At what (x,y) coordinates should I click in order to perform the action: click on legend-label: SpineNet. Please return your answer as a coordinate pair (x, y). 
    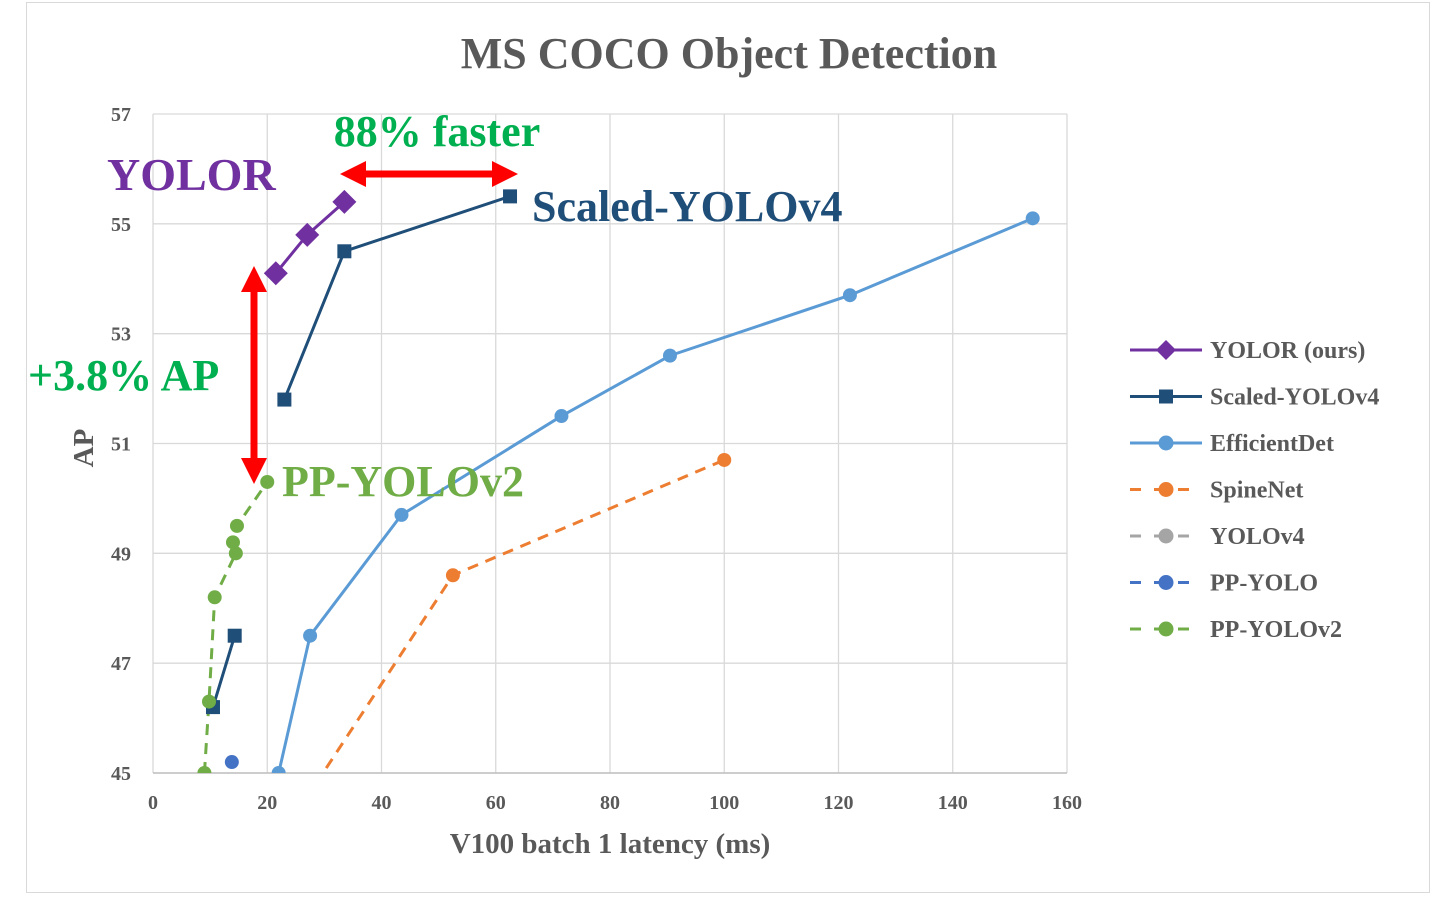
    Looking at the image, I should click on (1256, 491).